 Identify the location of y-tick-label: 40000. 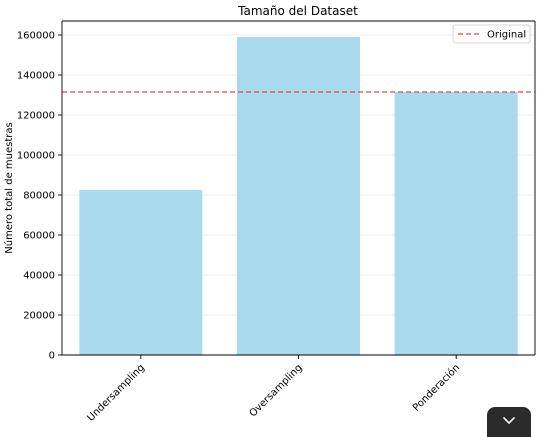
(39, 276).